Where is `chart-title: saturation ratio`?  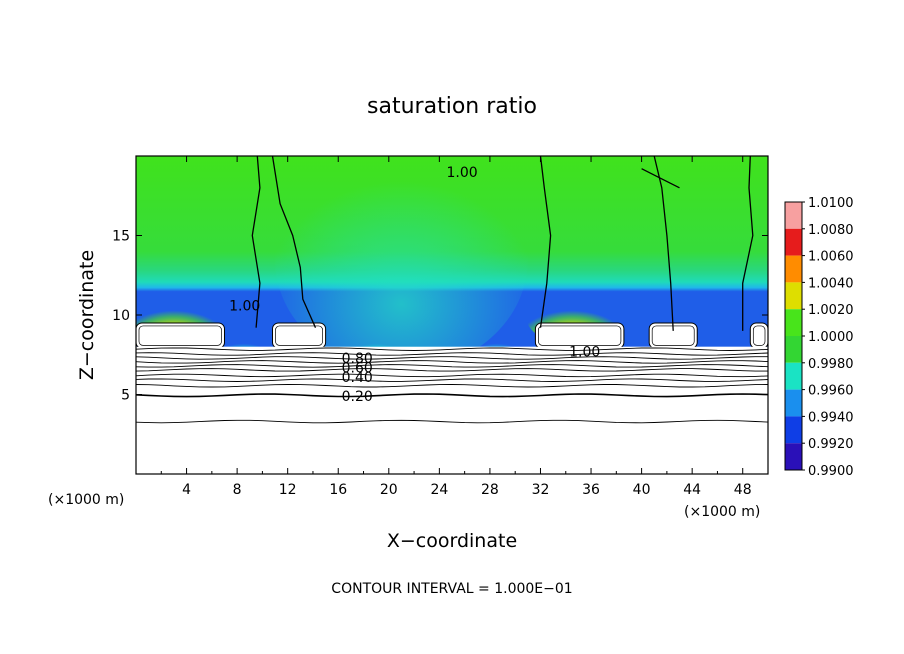 chart-title: saturation ratio is located at coordinates (452, 106).